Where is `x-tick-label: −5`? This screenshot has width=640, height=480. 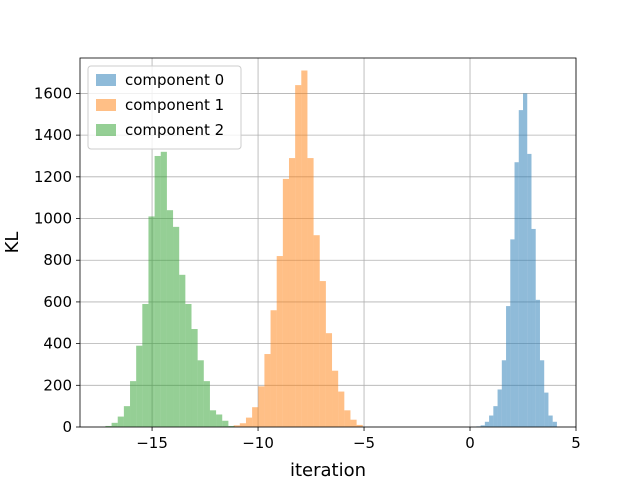 x-tick-label: −5 is located at coordinates (364, 443).